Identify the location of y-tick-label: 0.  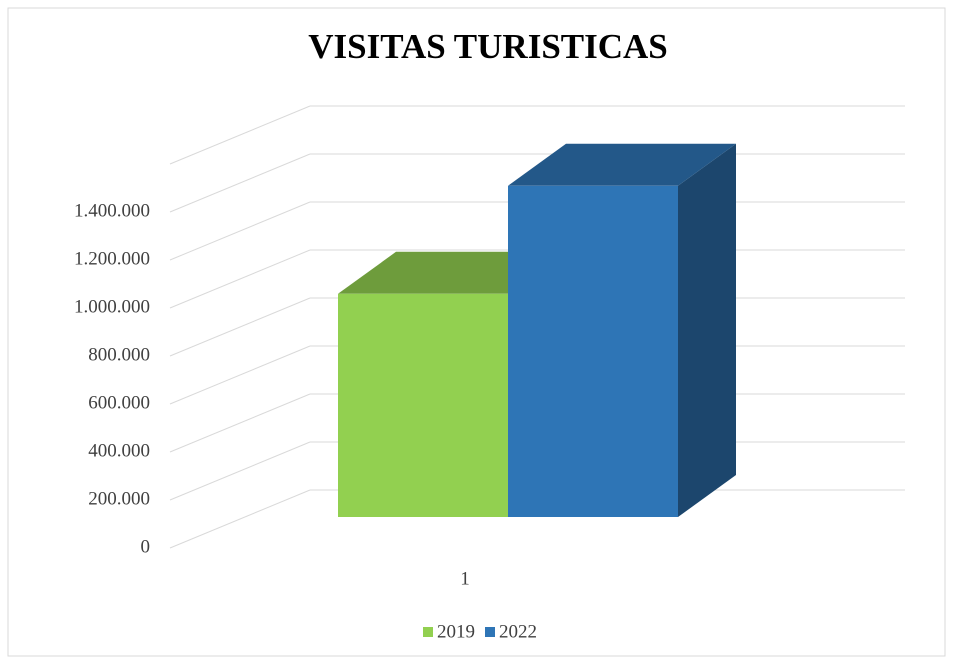
(146, 546).